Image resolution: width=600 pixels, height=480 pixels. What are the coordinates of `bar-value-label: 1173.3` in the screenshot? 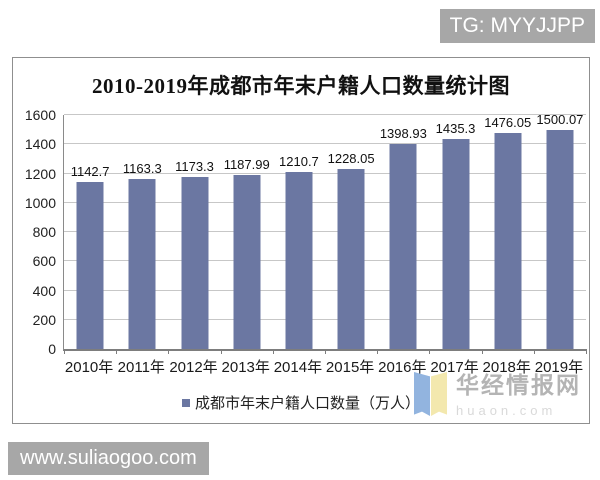 It's located at (194, 167).